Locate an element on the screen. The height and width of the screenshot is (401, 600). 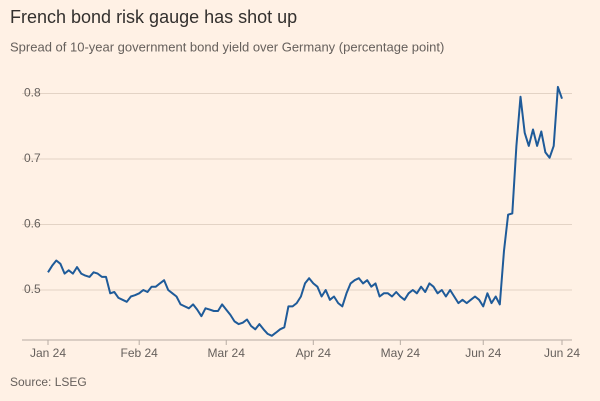
y-tick-label: 0.5 is located at coordinates (32, 289).